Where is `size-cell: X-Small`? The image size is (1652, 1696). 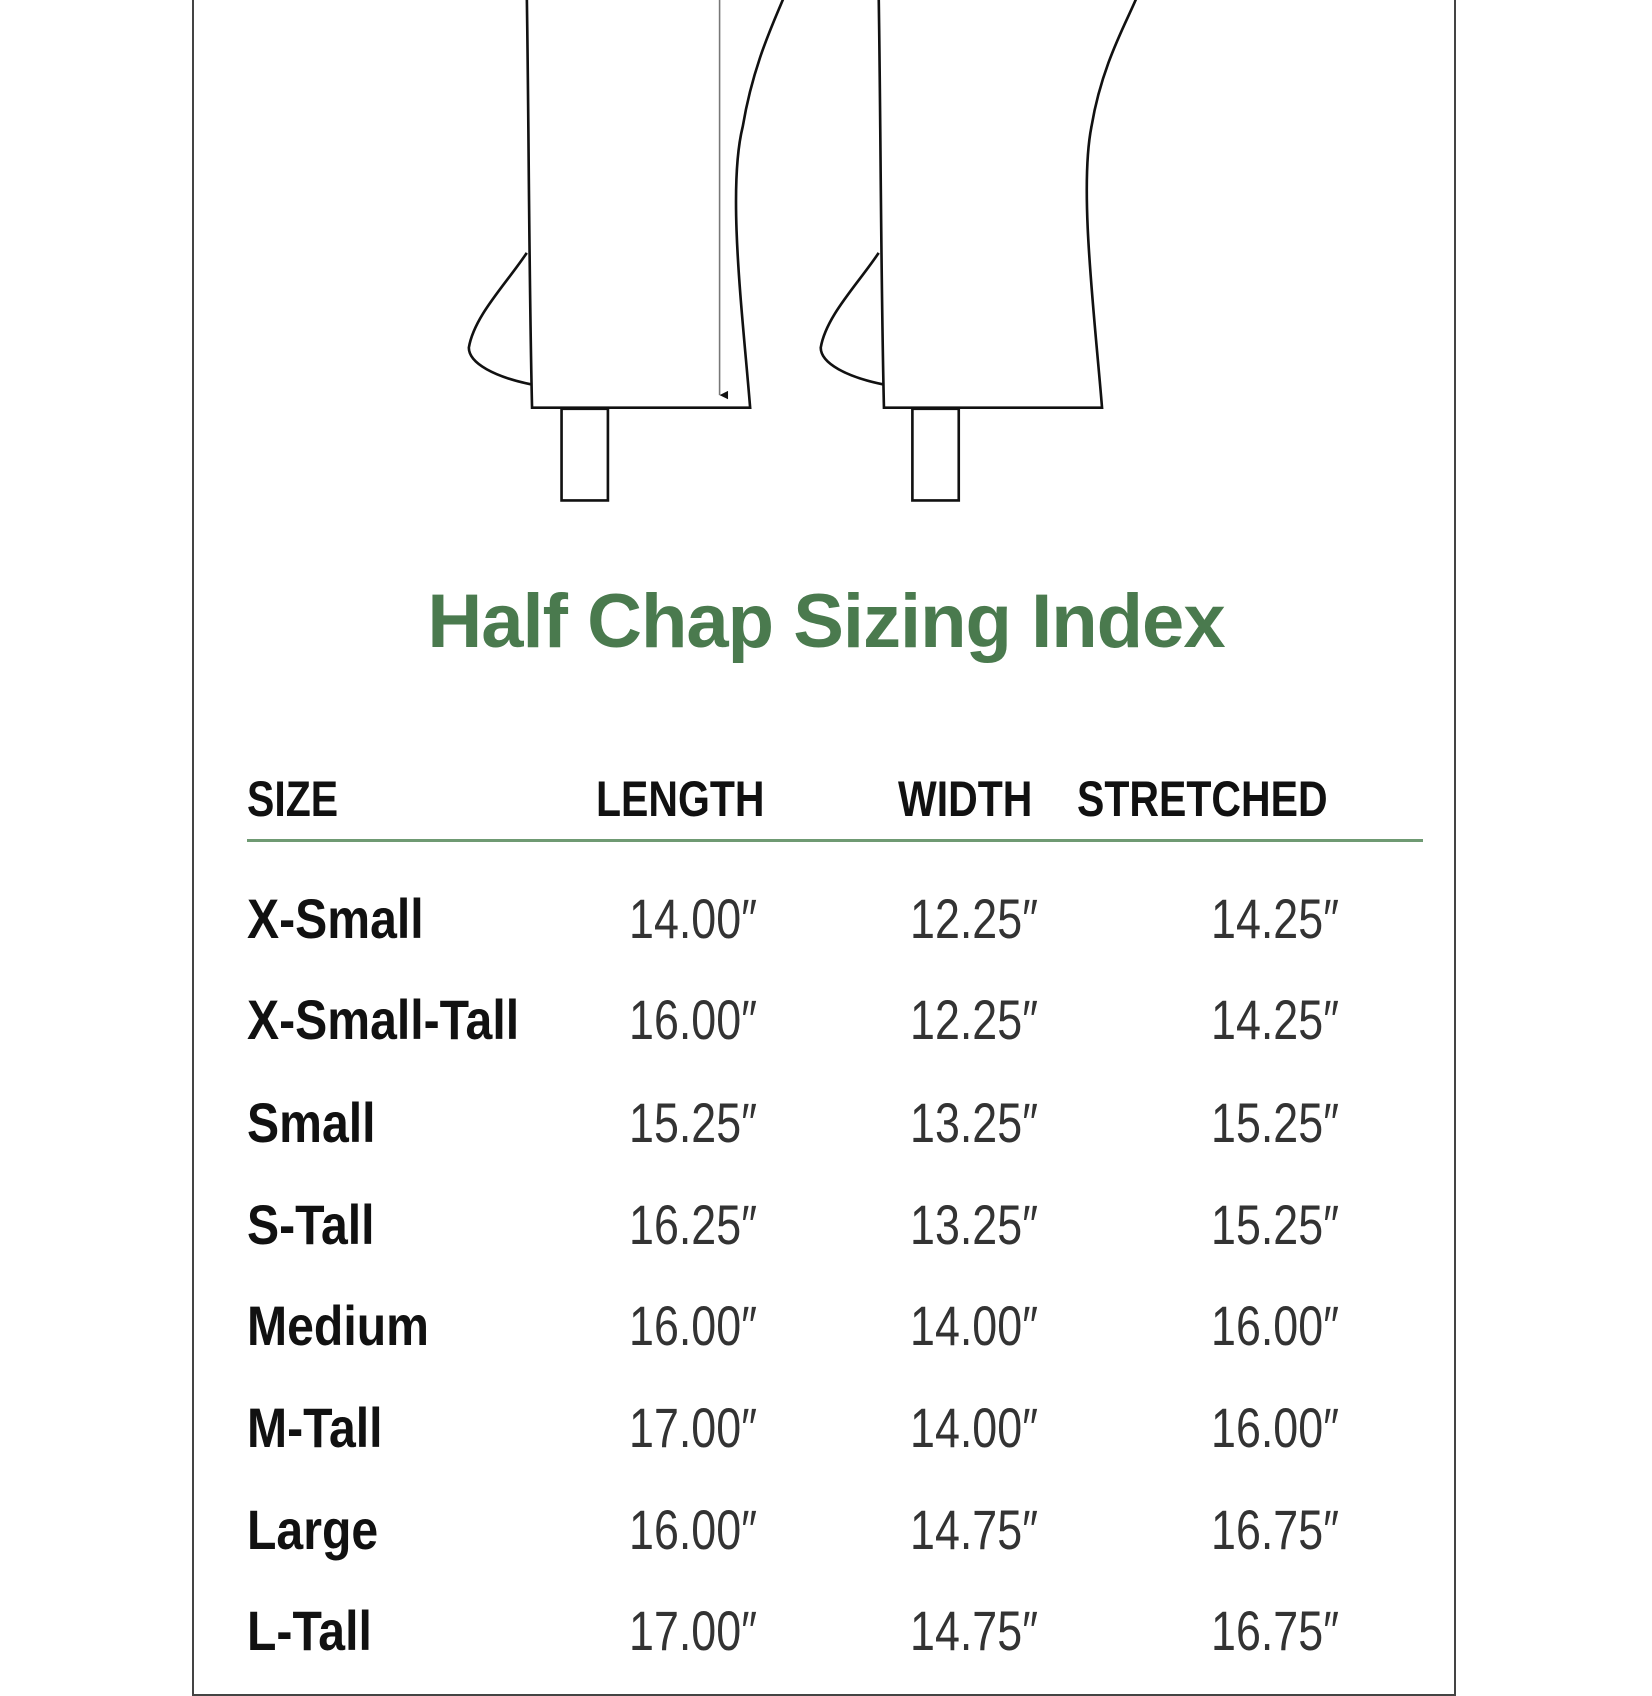
size-cell: X-Small is located at coordinates (335, 918).